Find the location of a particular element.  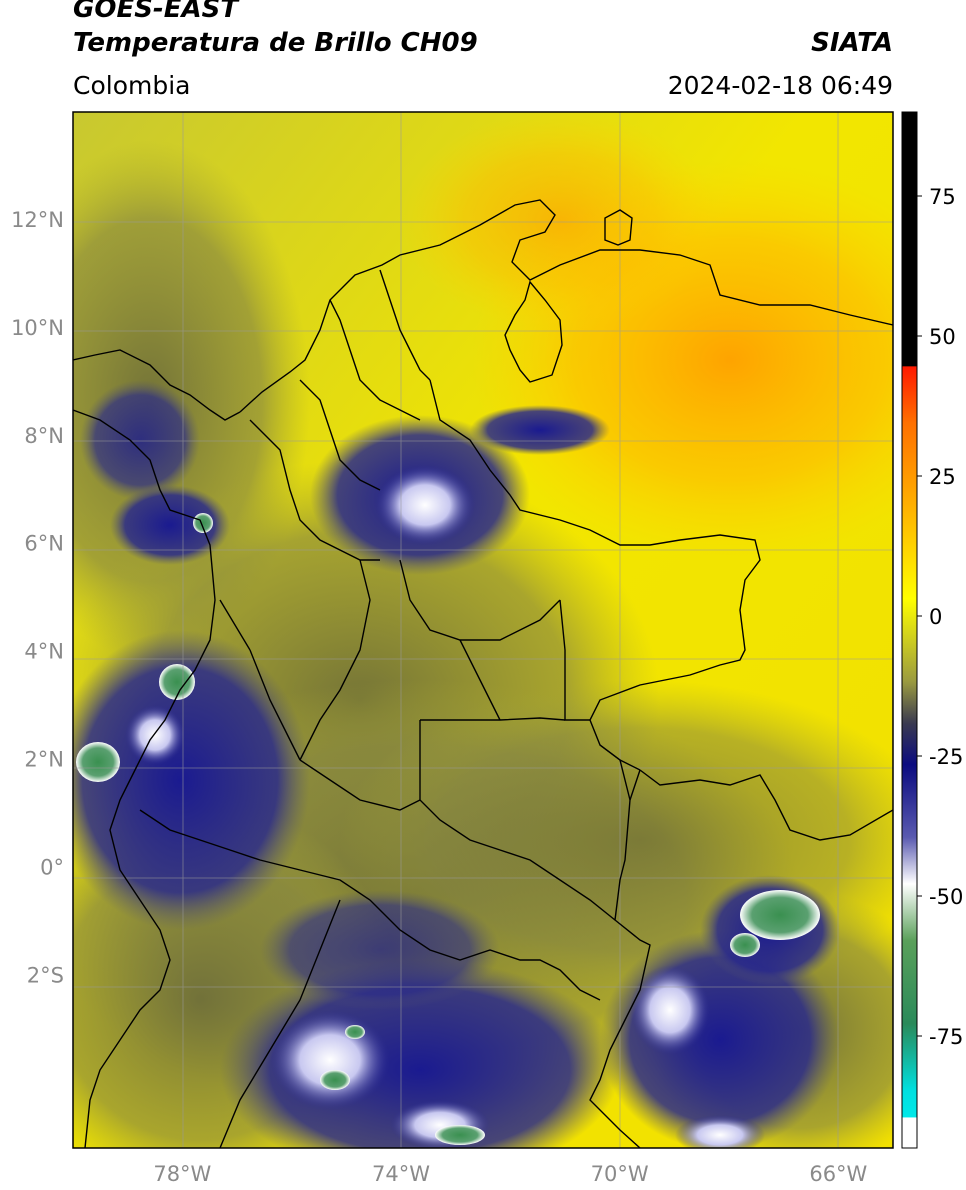

longitude-ticks: 78°W 74°W 70°W 66°W is located at coordinates (510, 1174).